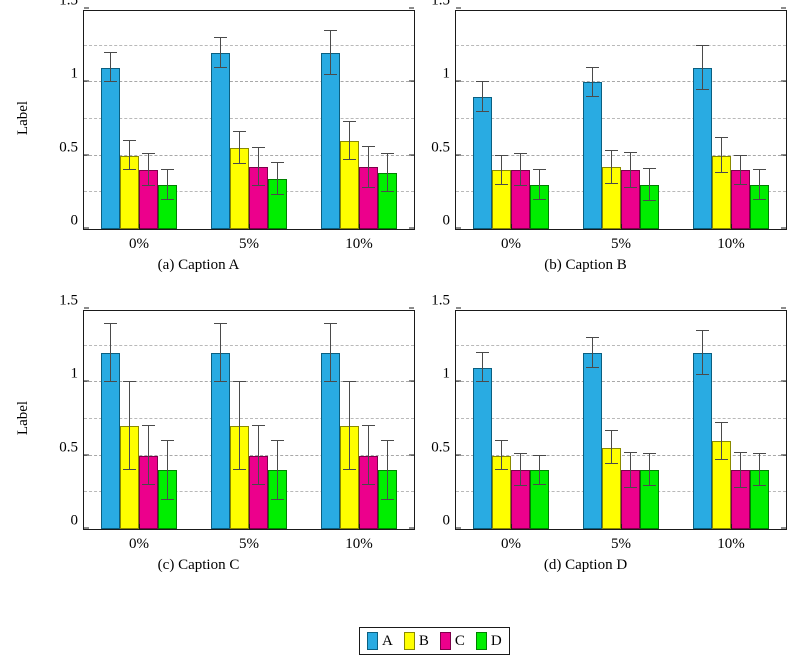  I want to click on y-axis-tick-label: 1, so click(446, 373).